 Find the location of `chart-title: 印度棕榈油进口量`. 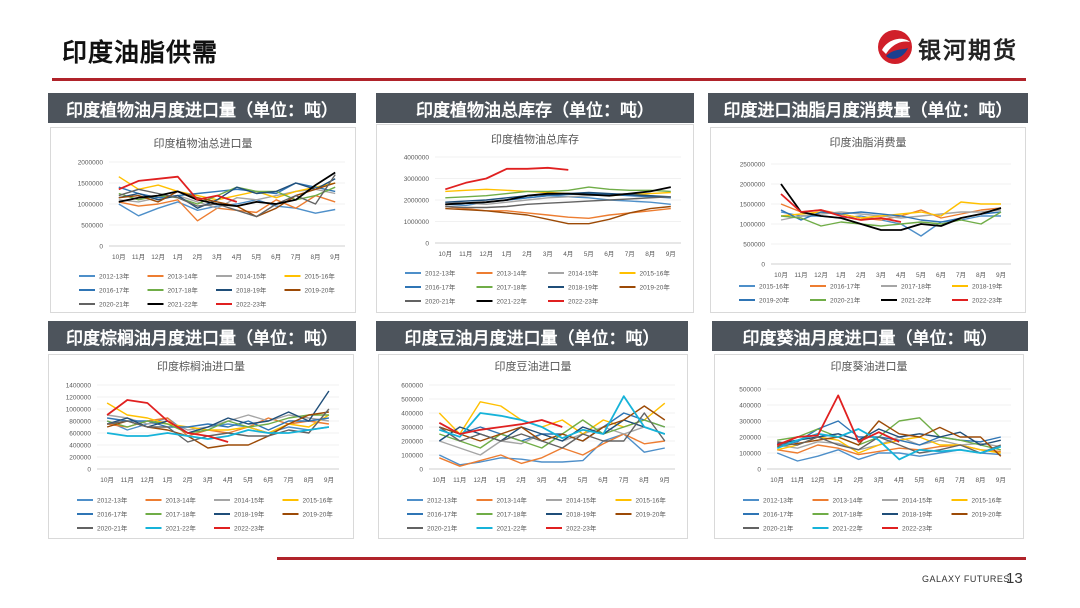

chart-title: 印度棕榈油进口量 is located at coordinates (201, 366).